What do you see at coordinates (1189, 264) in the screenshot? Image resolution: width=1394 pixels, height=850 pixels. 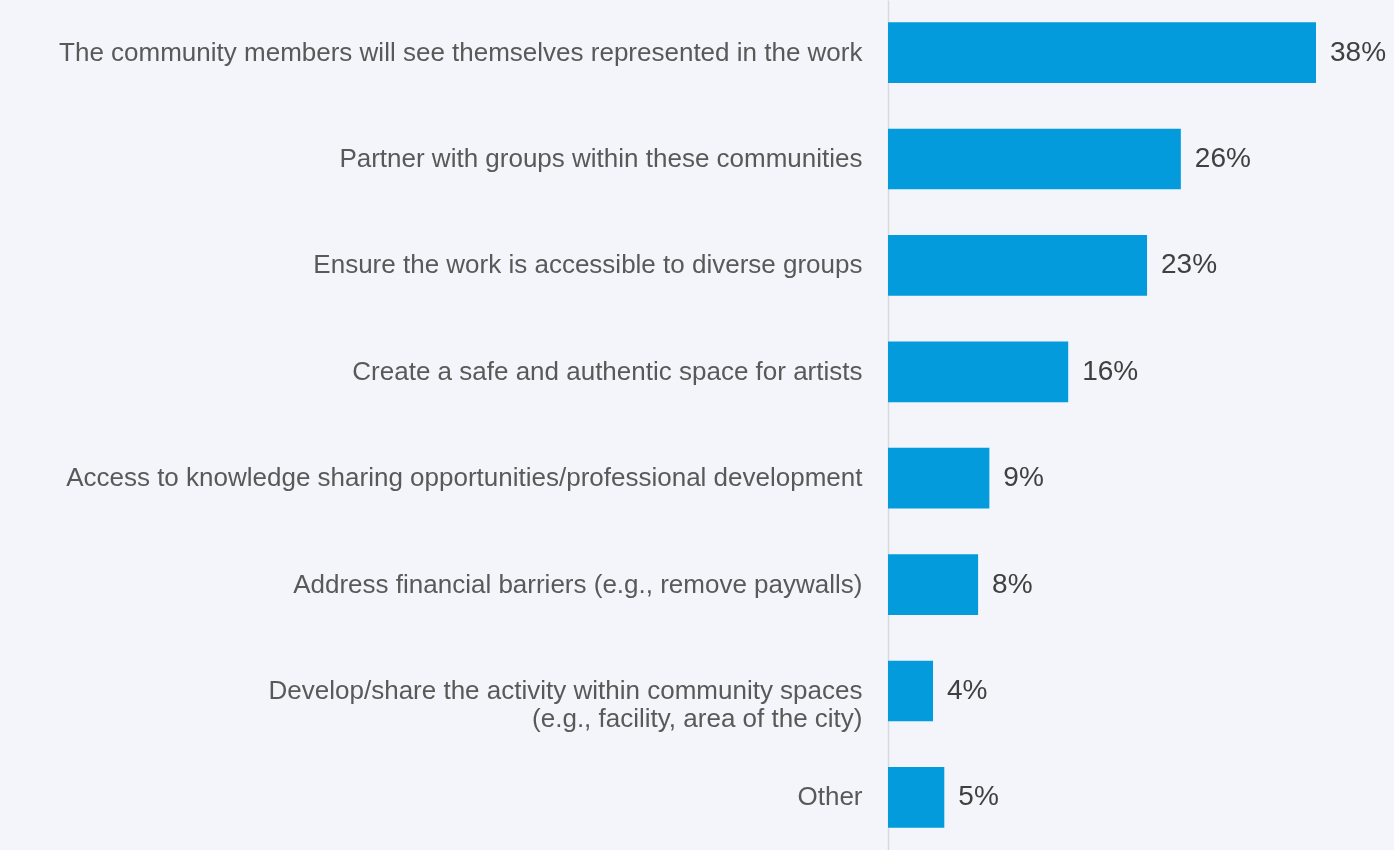 I see `data-label: 23%` at bounding box center [1189, 264].